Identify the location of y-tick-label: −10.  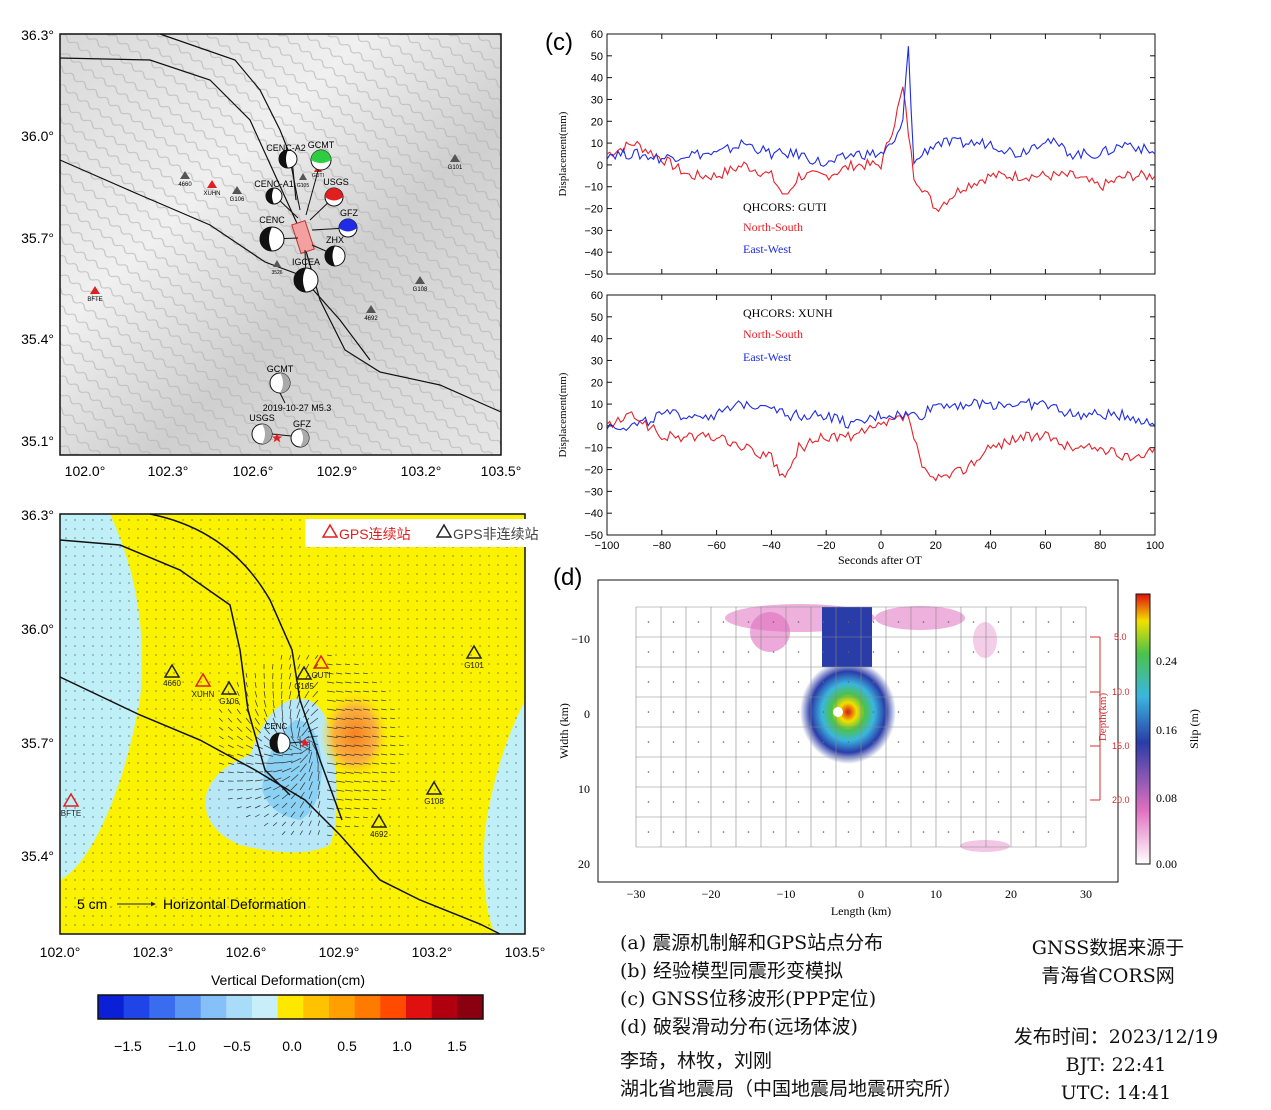
(593, 449).